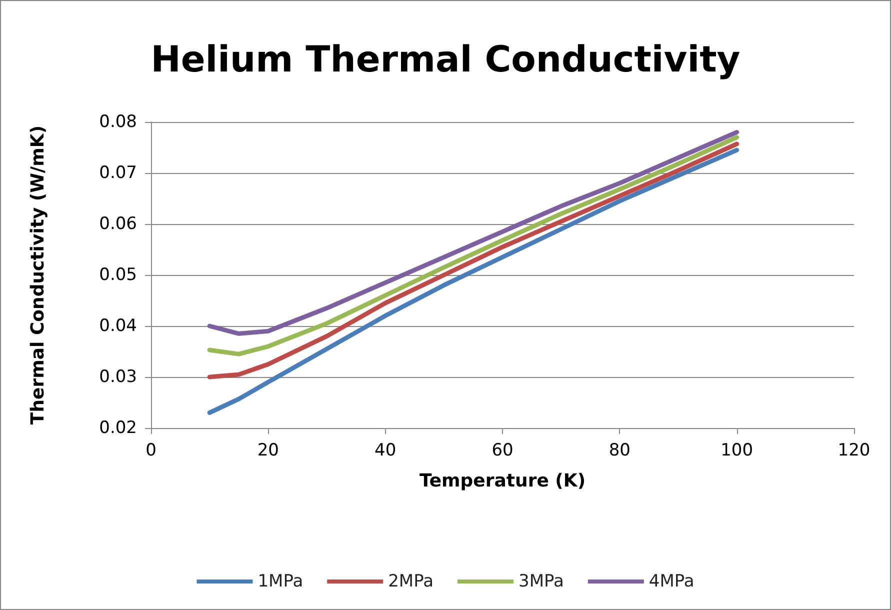 The image size is (891, 610). Describe the element at coordinates (411, 582) in the screenshot. I see `legend-label: 2MPa` at that location.